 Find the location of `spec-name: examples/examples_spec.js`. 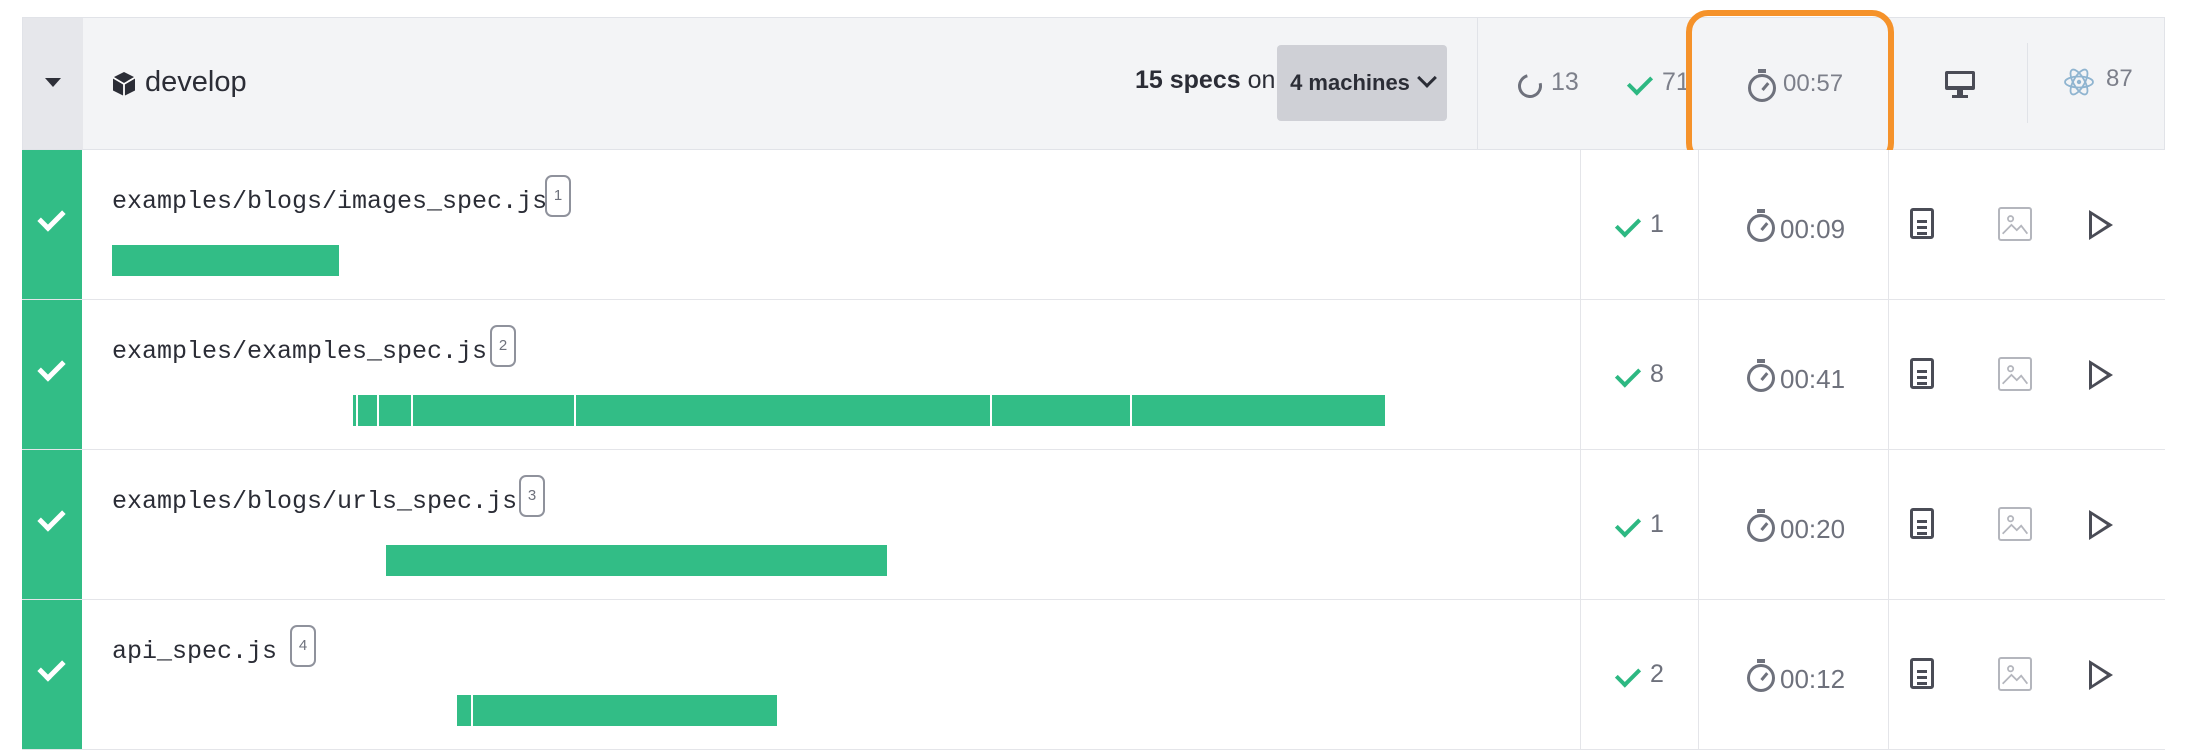

spec-name: examples/examples_spec.js is located at coordinates (300, 351).